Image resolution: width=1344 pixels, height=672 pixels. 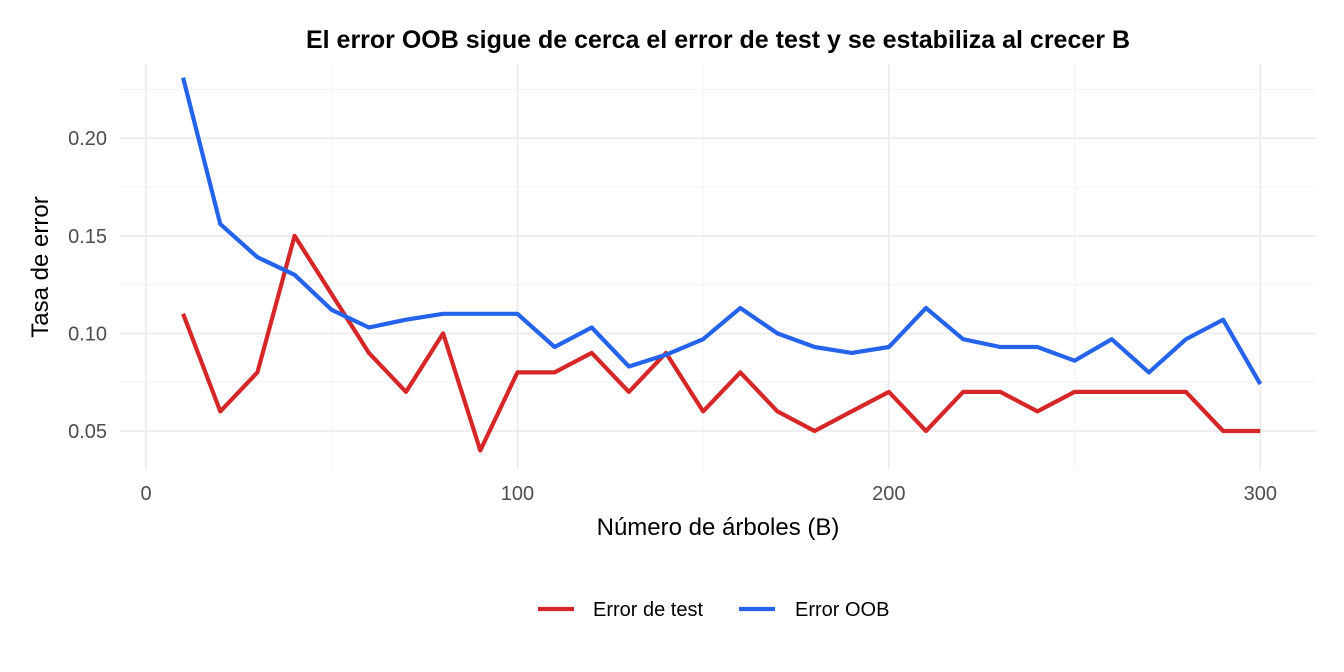 What do you see at coordinates (87, 285) in the screenshot?
I see `y-axis-ticks: 0.05 0.10 0.15 0.20` at bounding box center [87, 285].